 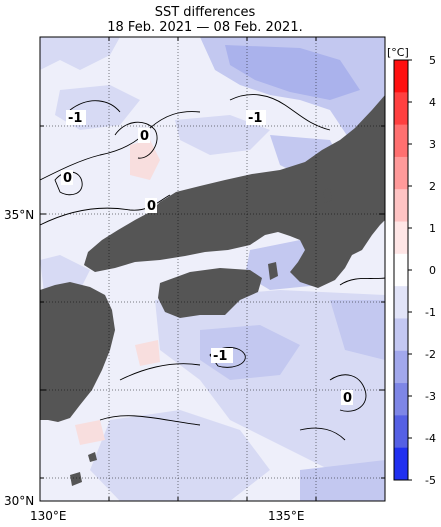 I want to click on colorbar-tick-label: 0, so click(x=432, y=270).